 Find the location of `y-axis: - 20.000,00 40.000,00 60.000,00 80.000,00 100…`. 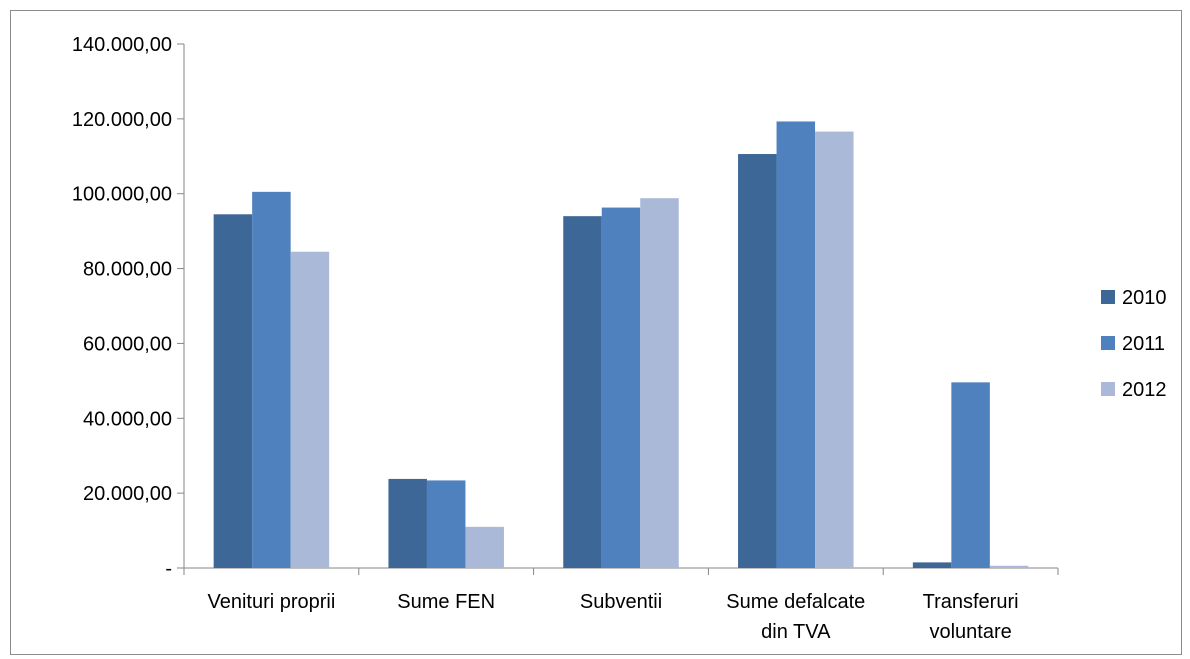

y-axis: - 20.000,00 40.000,00 60.000,00 80.000,00 100… is located at coordinates (128, 307).